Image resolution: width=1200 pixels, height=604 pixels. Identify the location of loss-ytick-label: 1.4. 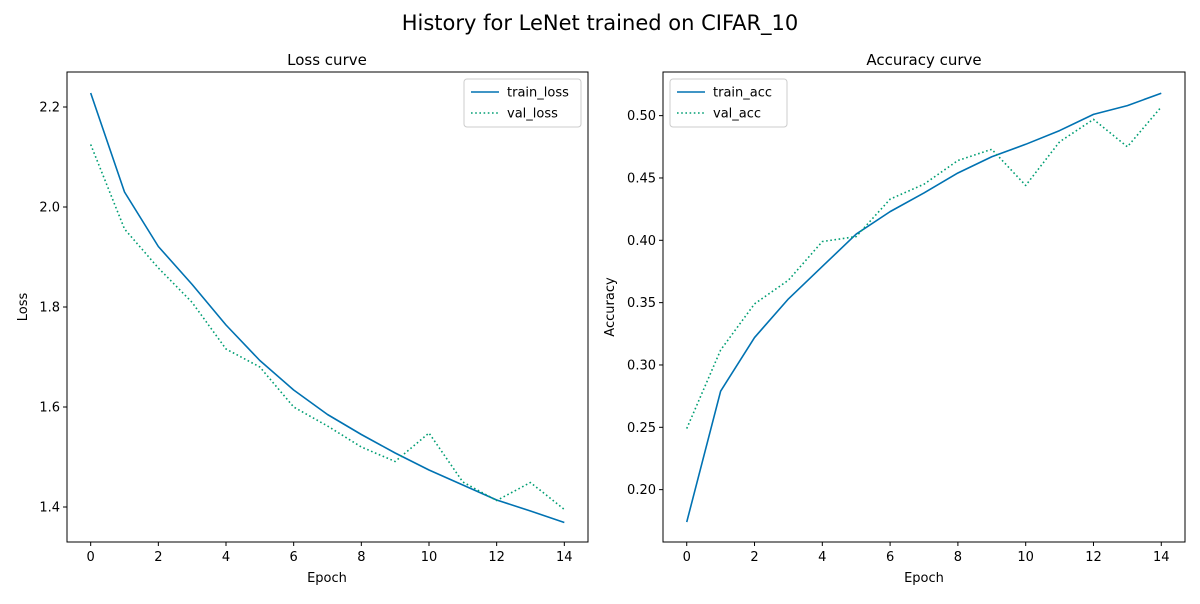
(49, 508).